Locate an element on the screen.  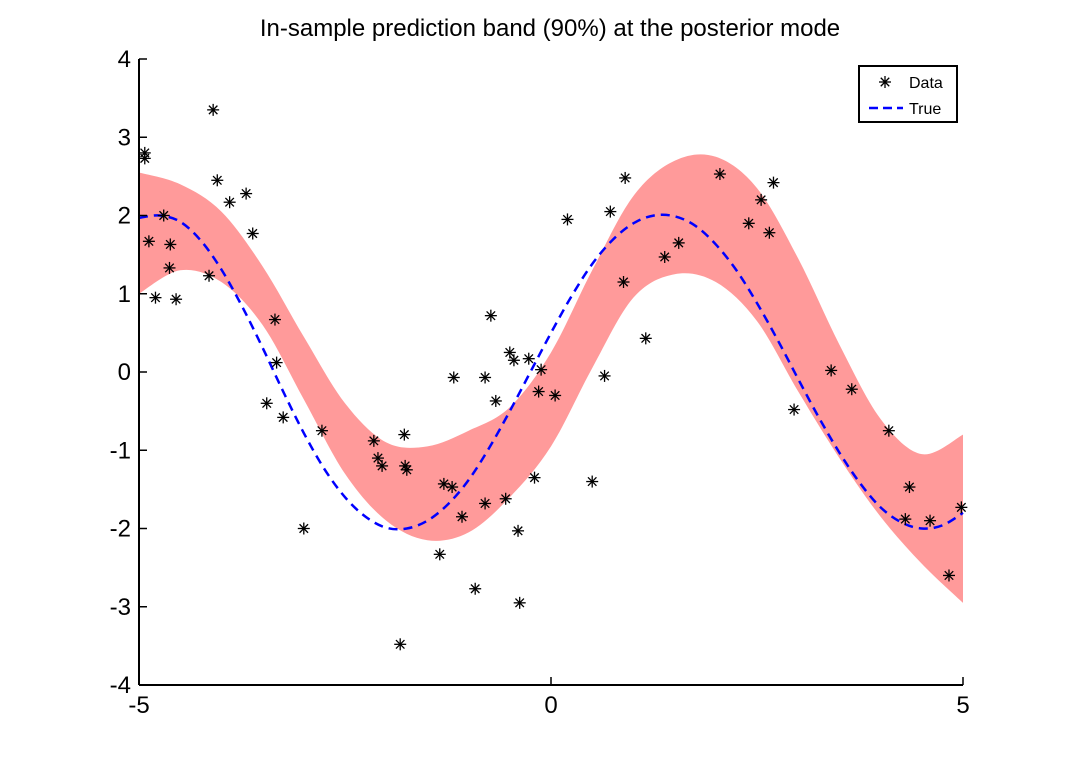
legend: Data True is located at coordinates (908, 94).